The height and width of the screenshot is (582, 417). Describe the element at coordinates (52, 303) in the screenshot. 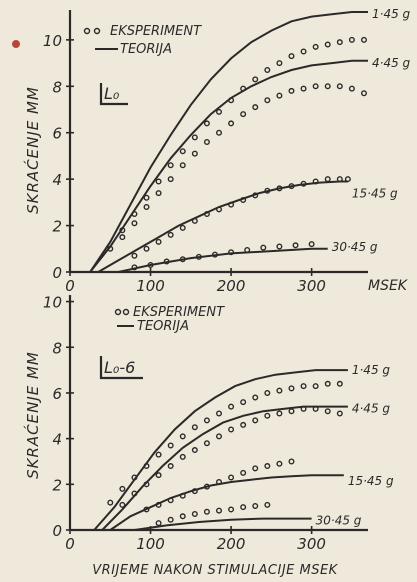

I see `y-tick-label: 10` at that location.